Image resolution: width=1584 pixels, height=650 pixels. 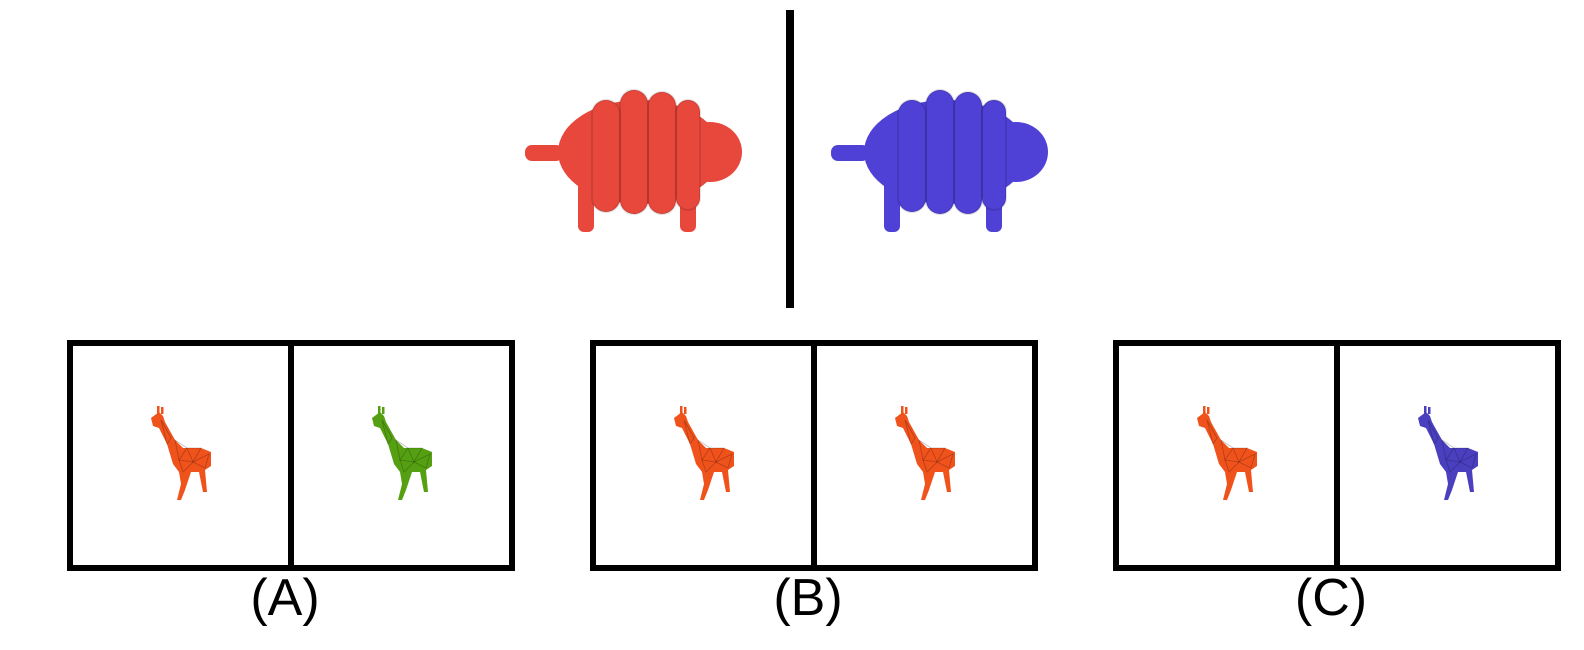 What do you see at coordinates (790, 159) in the screenshot?
I see `vertical-divider` at bounding box center [790, 159].